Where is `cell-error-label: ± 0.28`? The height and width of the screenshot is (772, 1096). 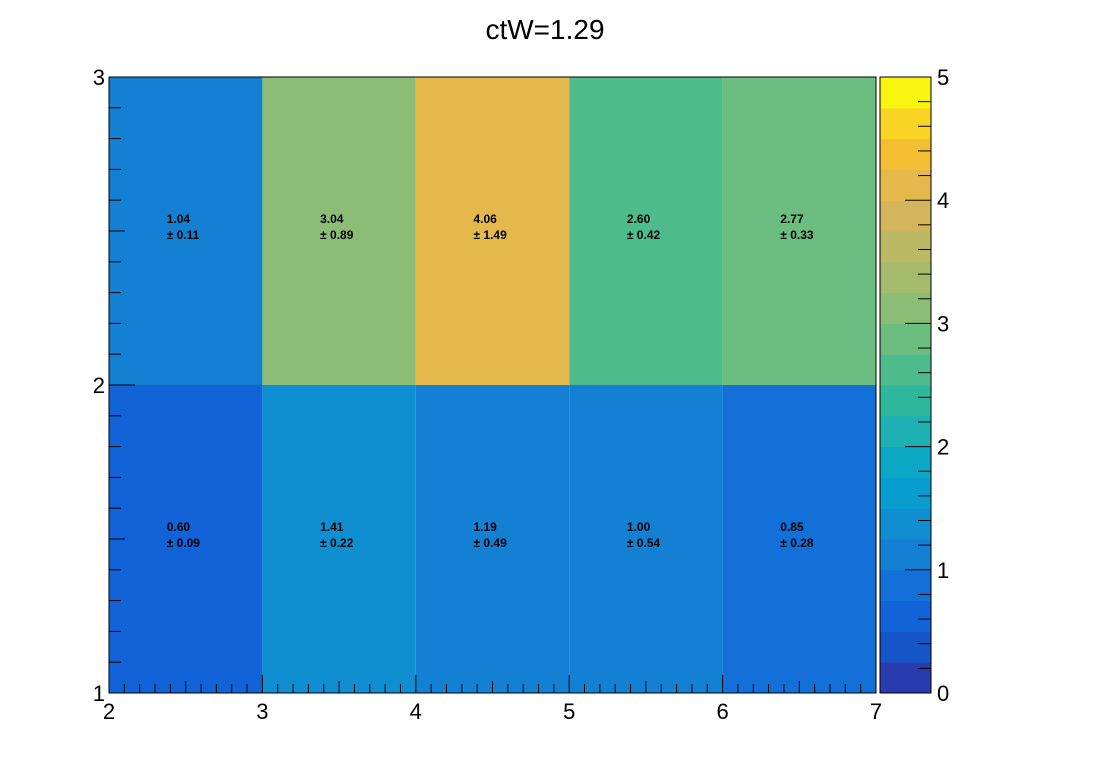
cell-error-label: ± 0.28 is located at coordinates (797, 543).